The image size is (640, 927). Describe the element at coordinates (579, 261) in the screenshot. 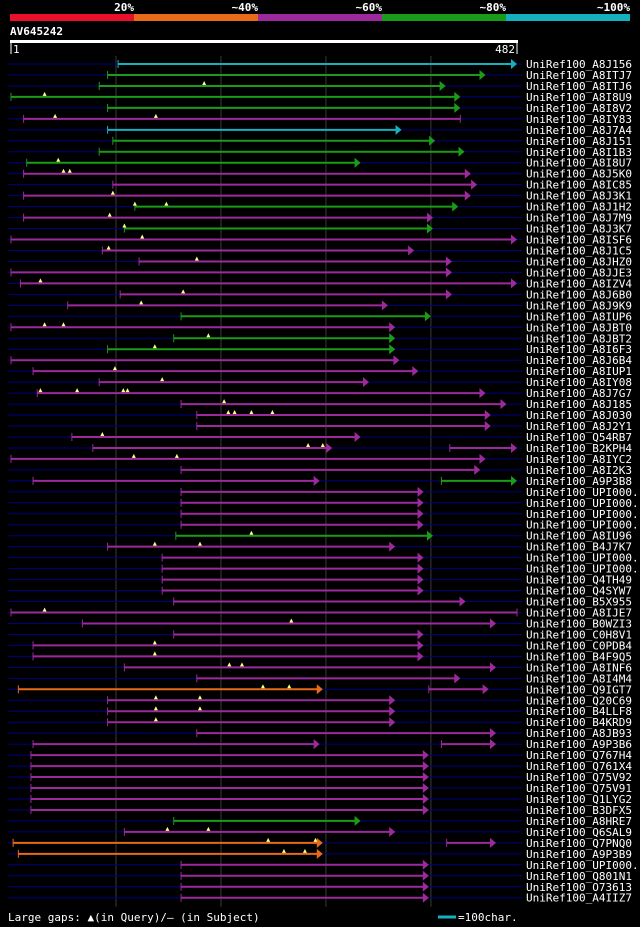

I see `hit-name-link: UniRef100_A8JHZ0` at that location.